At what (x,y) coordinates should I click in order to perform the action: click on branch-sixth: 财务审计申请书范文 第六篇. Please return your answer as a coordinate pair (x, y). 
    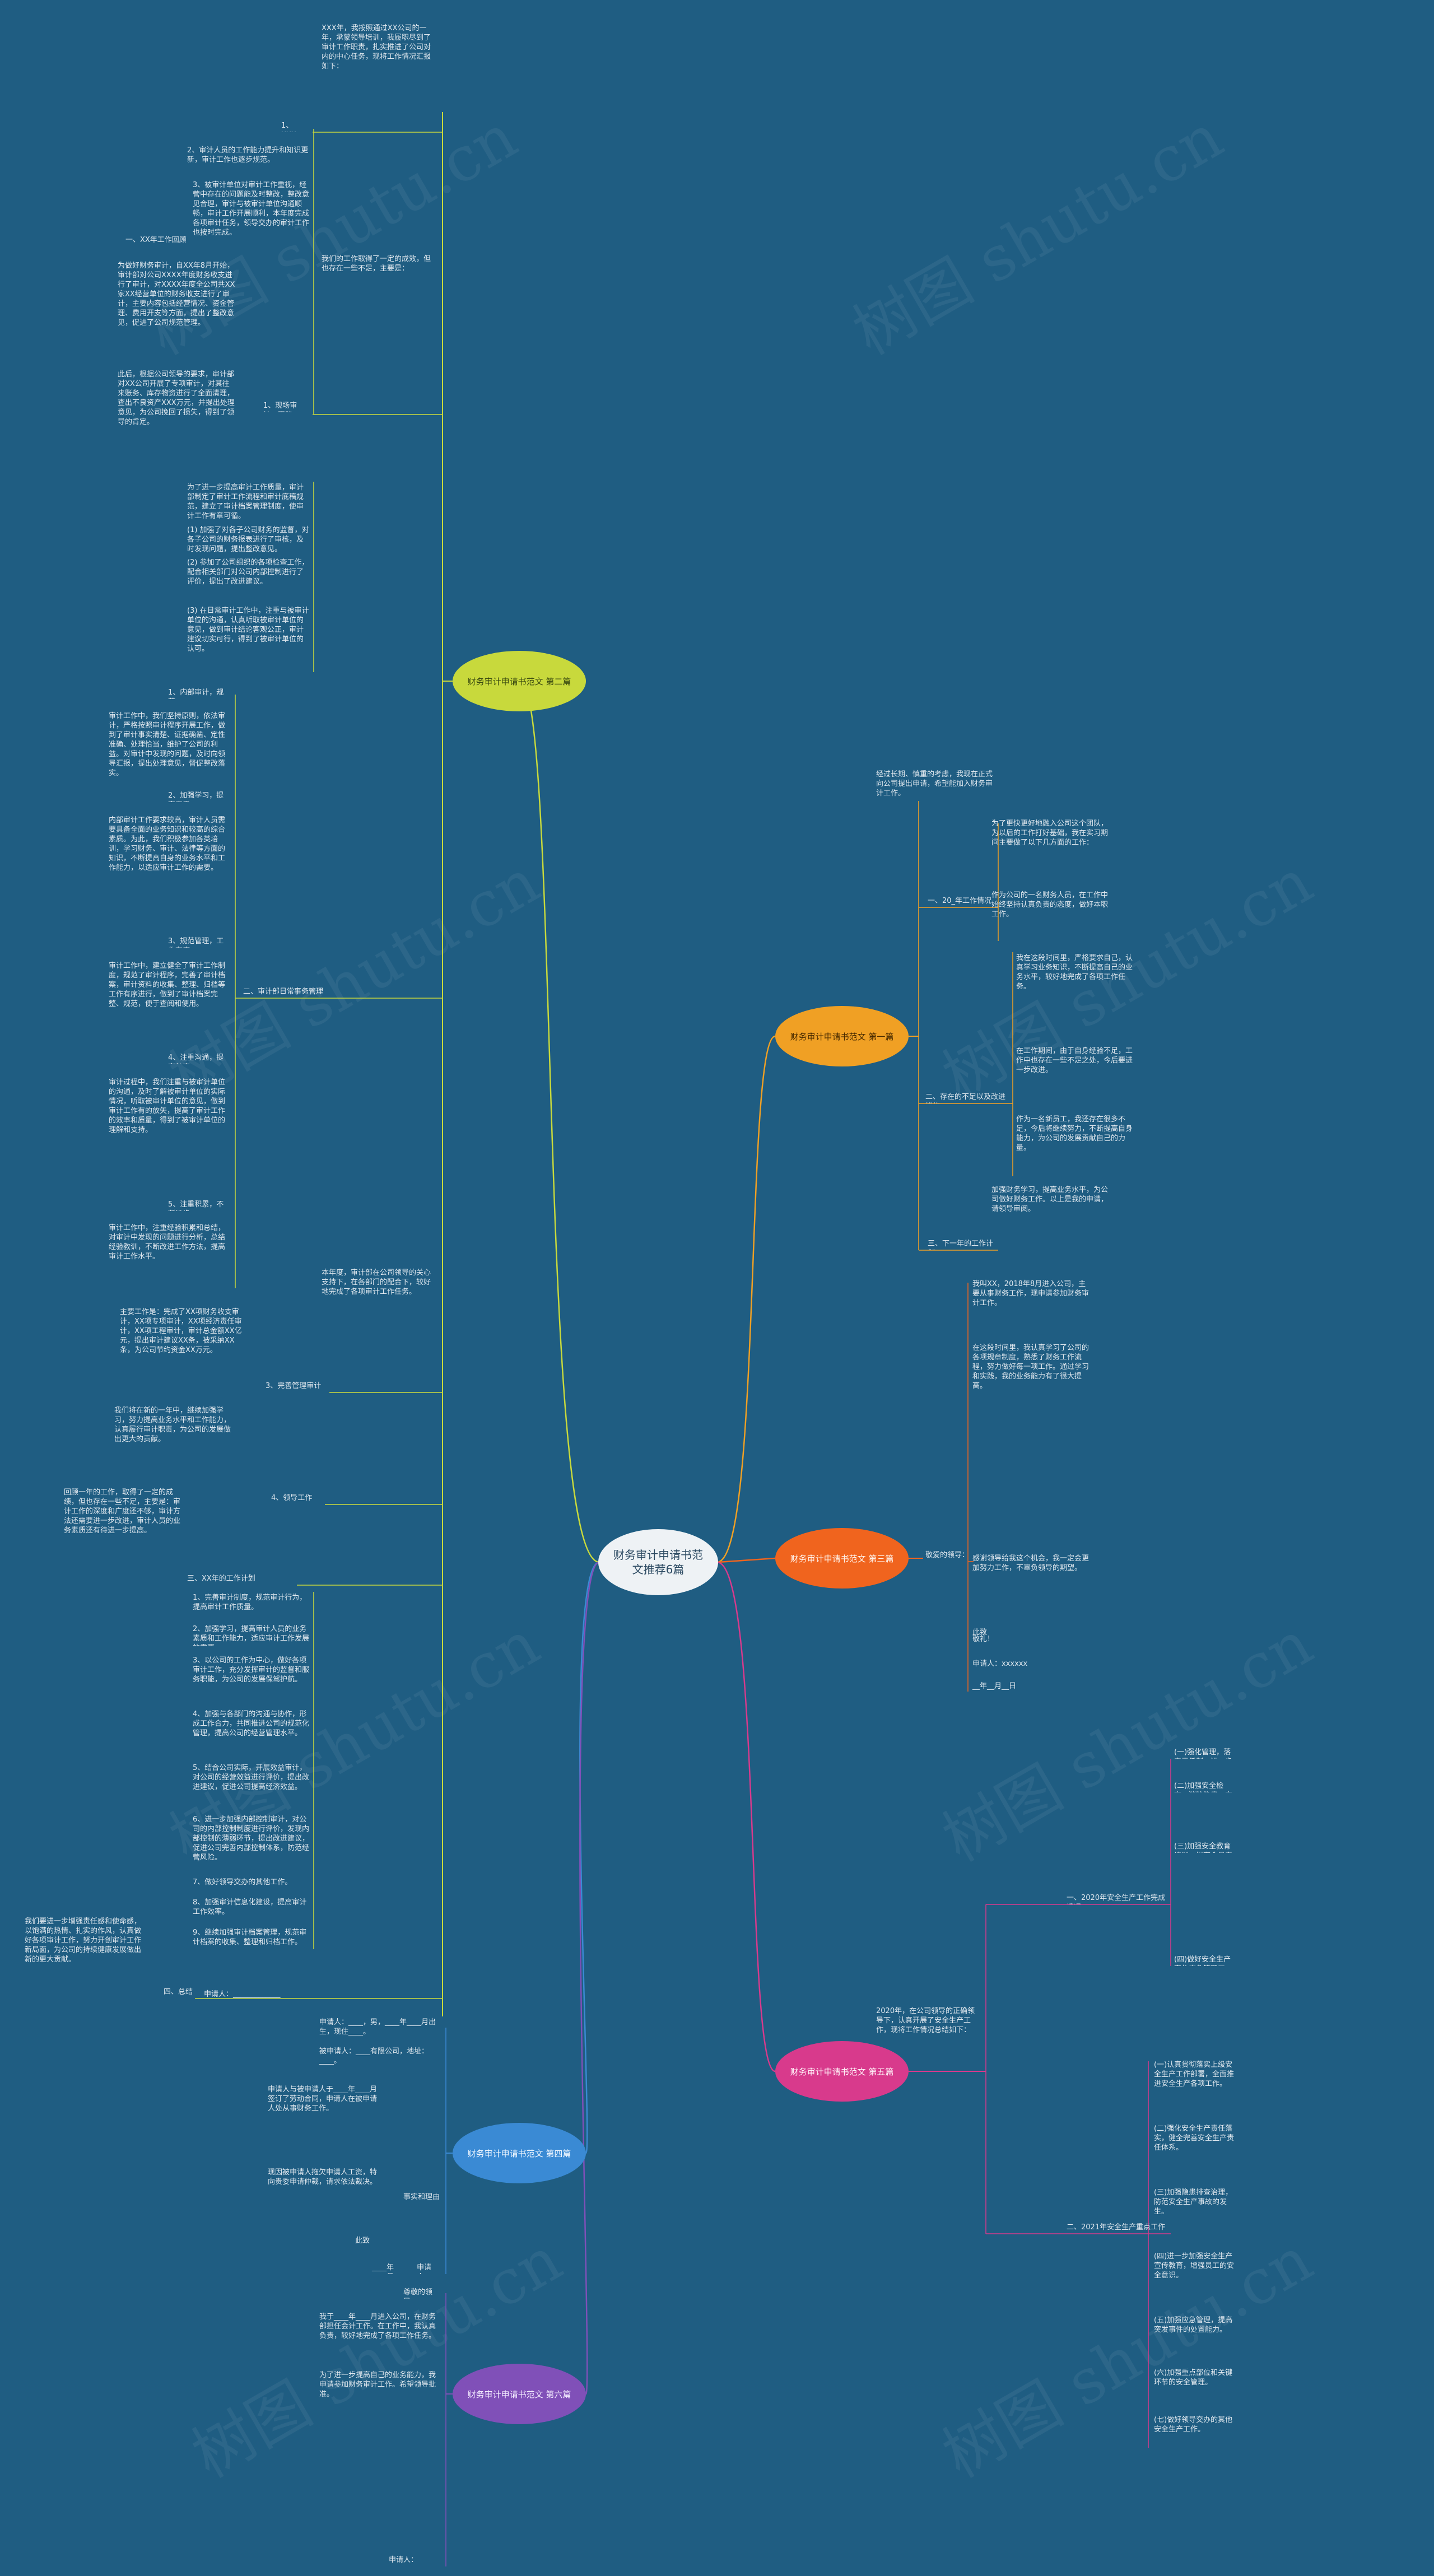
    Looking at the image, I should click on (519, 2394).